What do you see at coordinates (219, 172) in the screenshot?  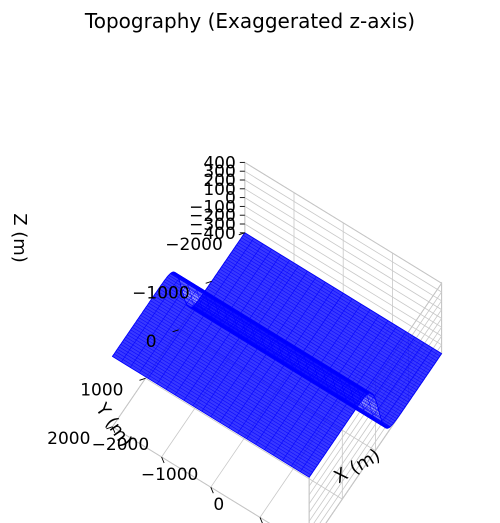 I see `z-tick-label: 300` at bounding box center [219, 172].